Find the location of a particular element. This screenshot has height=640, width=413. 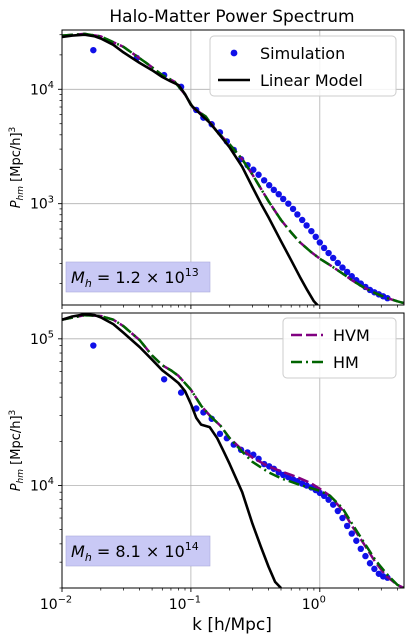

legend-marker is located at coordinates (234, 53).